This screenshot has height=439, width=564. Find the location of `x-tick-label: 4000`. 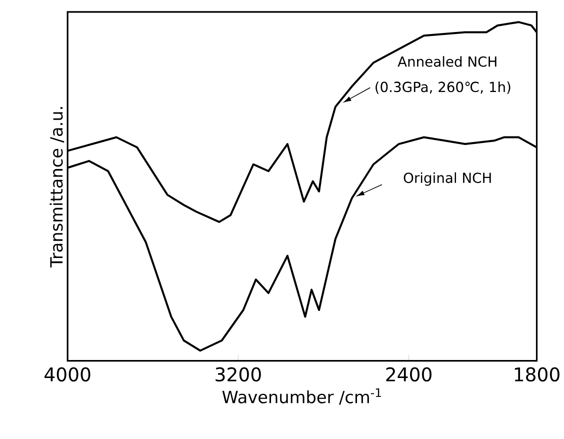

x-tick-label: 4000 is located at coordinates (67, 374).